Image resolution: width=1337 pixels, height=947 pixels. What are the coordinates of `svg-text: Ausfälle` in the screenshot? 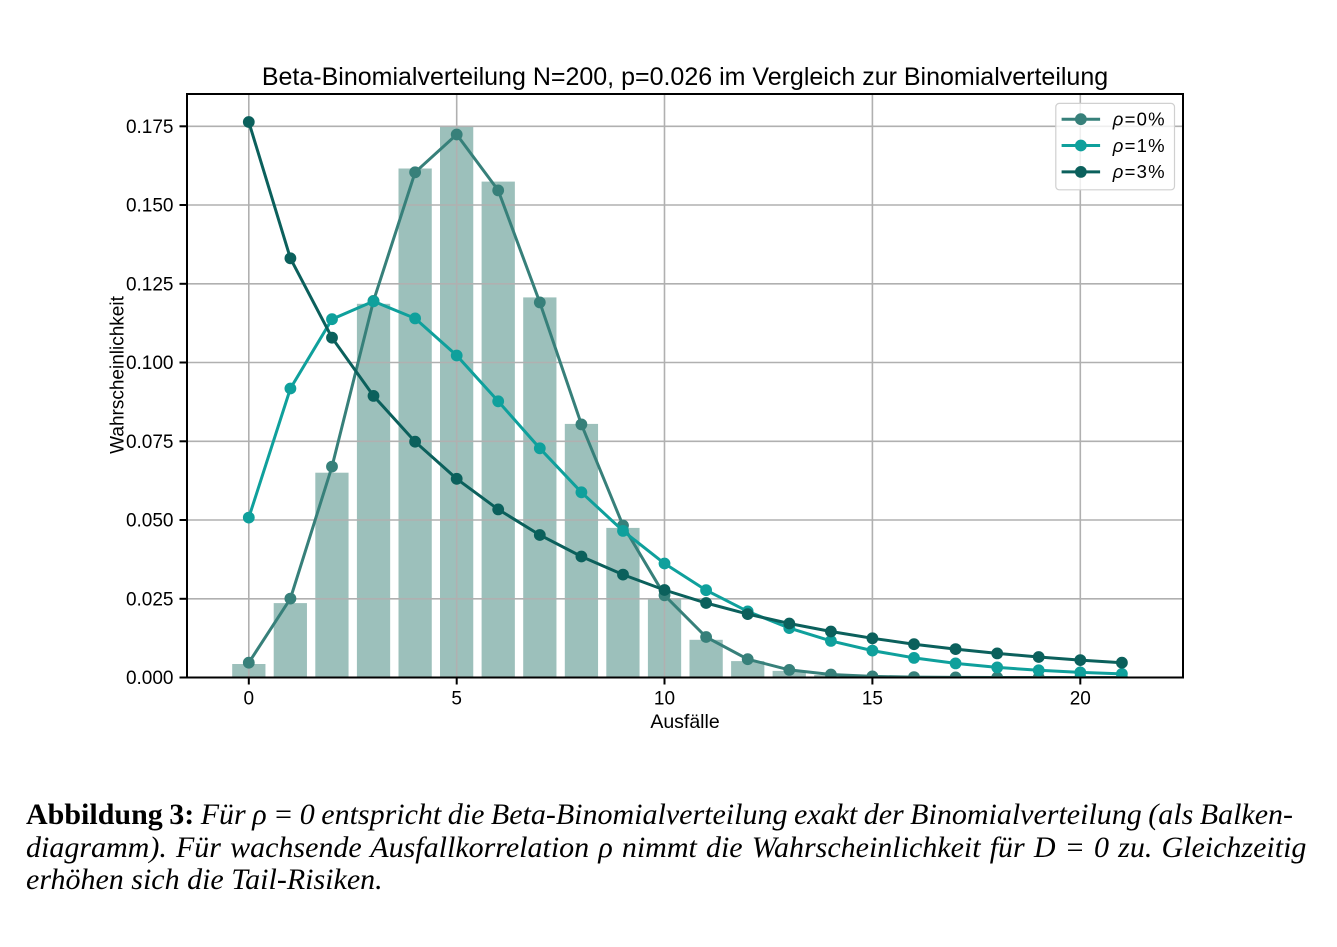 It's located at (684, 722).